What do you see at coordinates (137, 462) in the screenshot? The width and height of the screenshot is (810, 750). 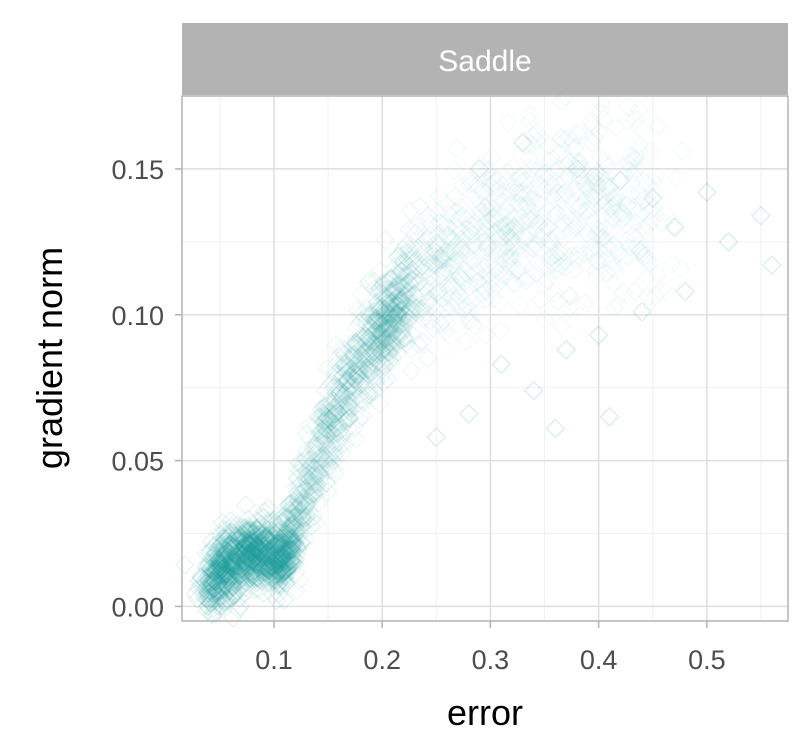 I see `y-tick-label: 0.05` at bounding box center [137, 462].